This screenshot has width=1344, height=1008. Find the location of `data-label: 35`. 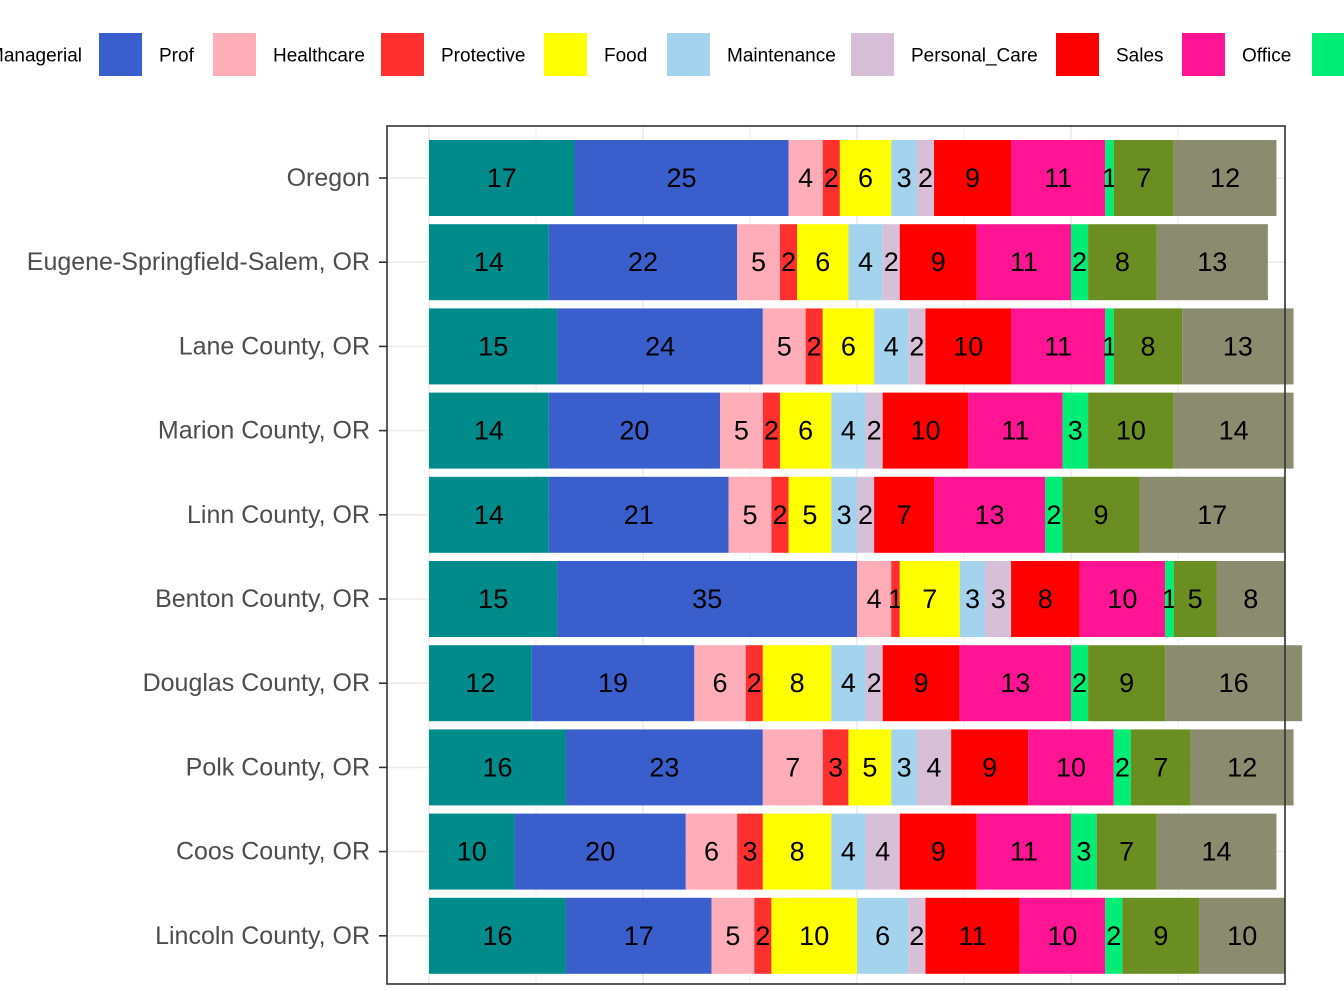

data-label: 35 is located at coordinates (707, 599).